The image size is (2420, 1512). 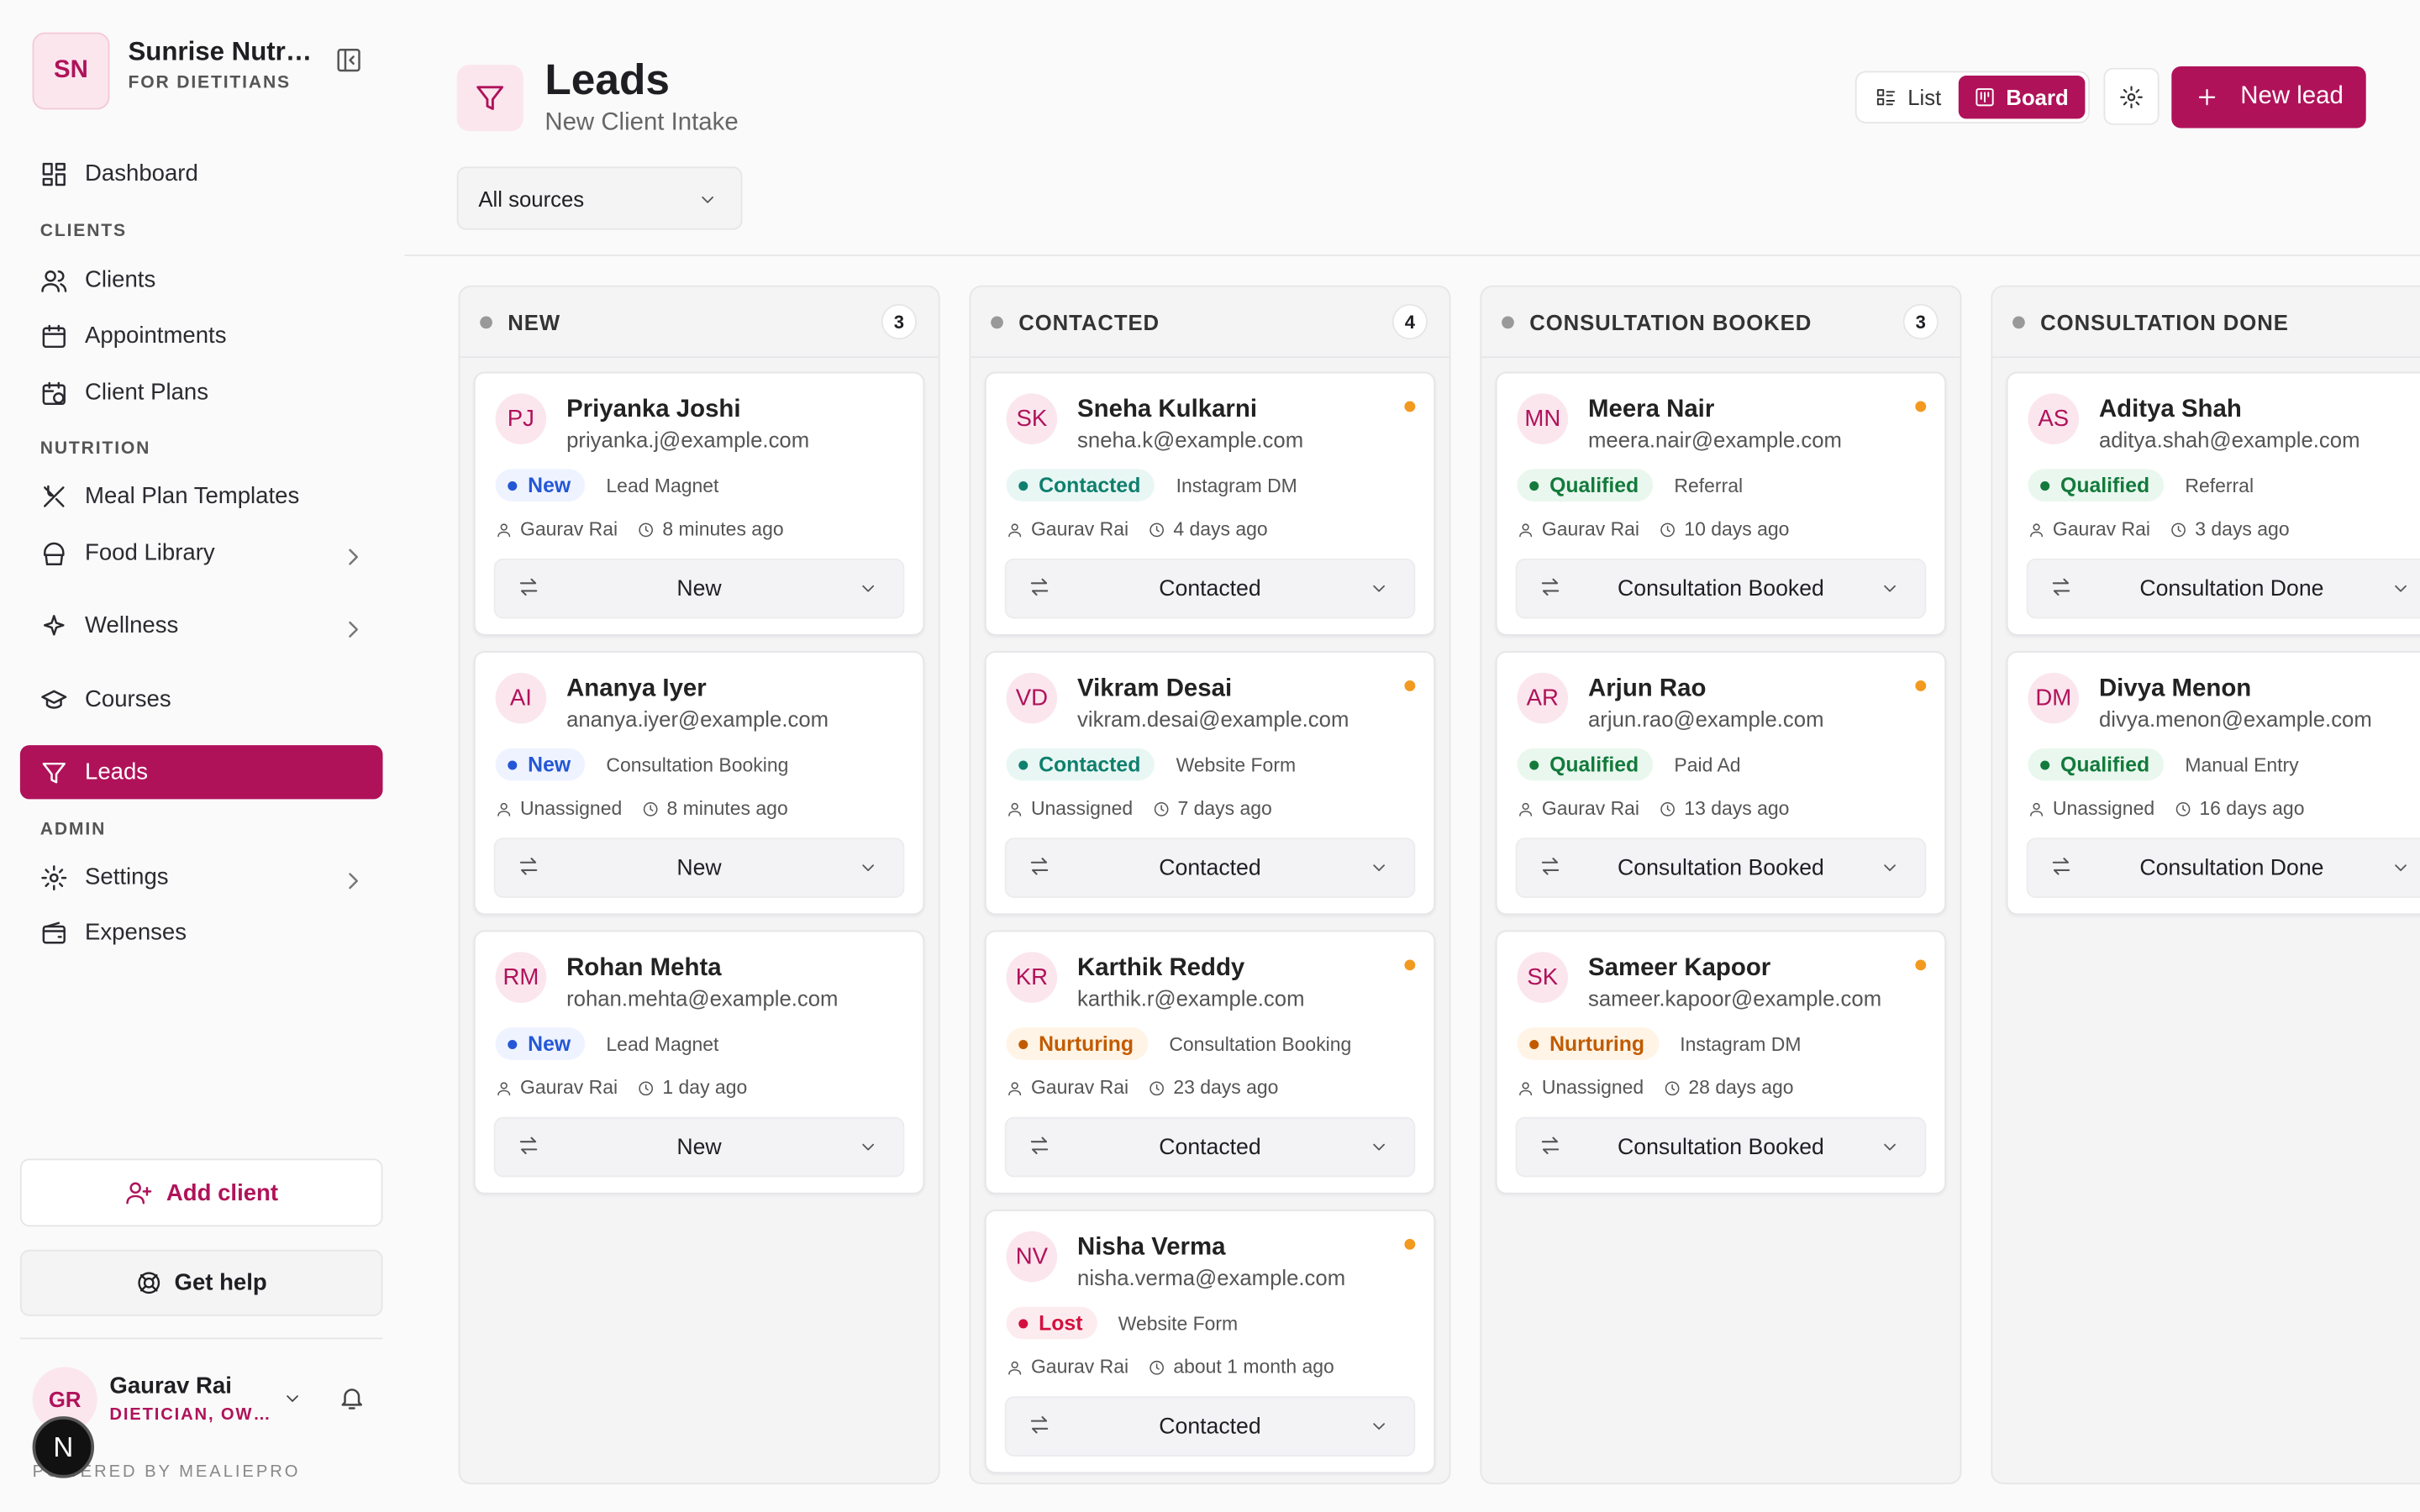 I want to click on status-badge: Contacted, so click(x=1080, y=764).